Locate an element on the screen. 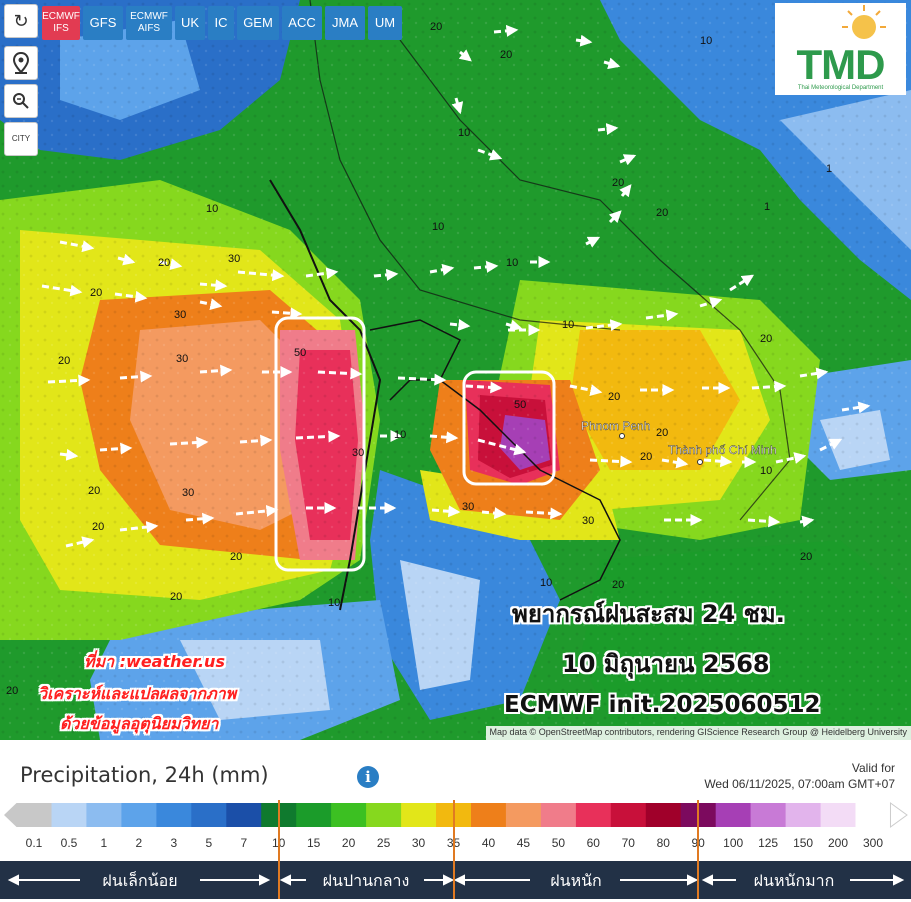 Image resolution: width=911 pixels, height=902 pixels. magnifier-icon is located at coordinates (21, 101).